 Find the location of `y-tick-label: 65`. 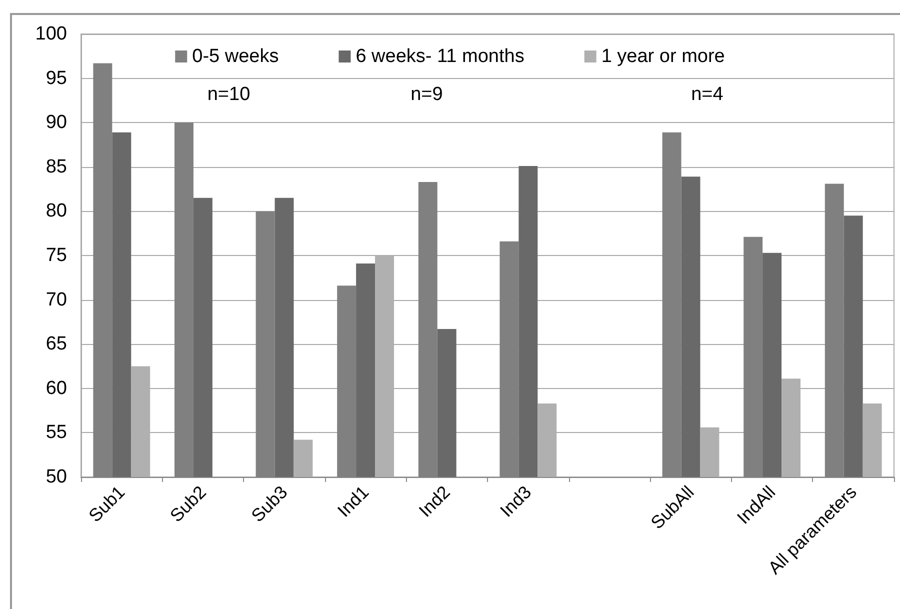

y-tick-label: 65 is located at coordinates (56, 344).